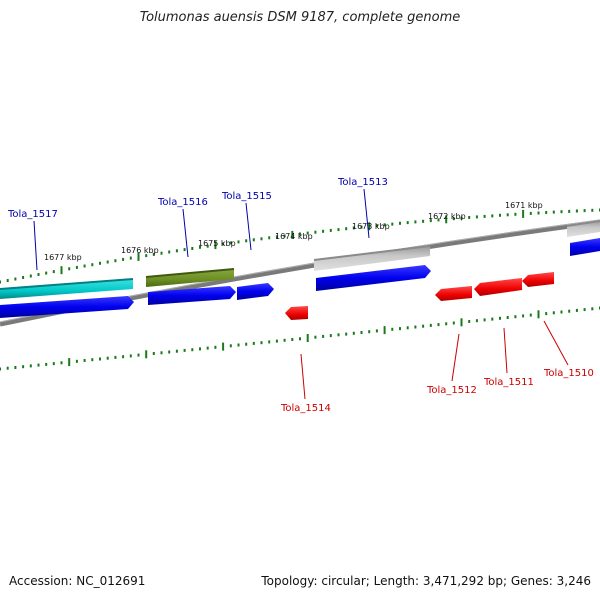 The image size is (600, 600). Describe the element at coordinates (305, 408) in the screenshot. I see `label-tola-1514: Tola_1514` at that location.